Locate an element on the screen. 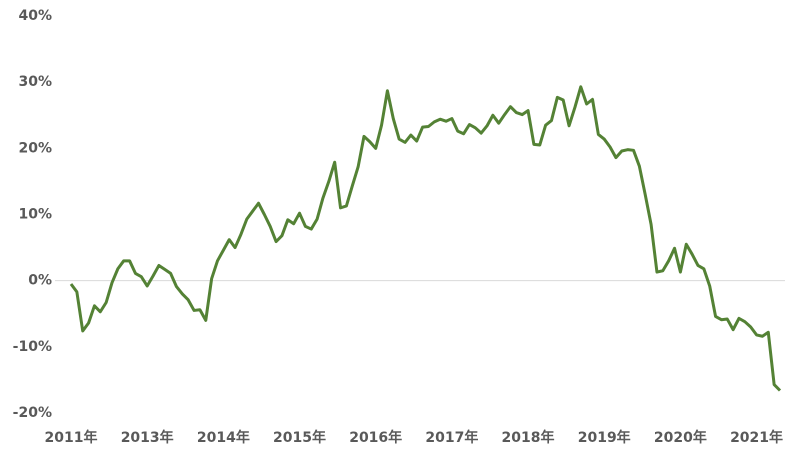 This screenshot has width=797, height=462. x-tick-label: 2013年 is located at coordinates (147, 437).